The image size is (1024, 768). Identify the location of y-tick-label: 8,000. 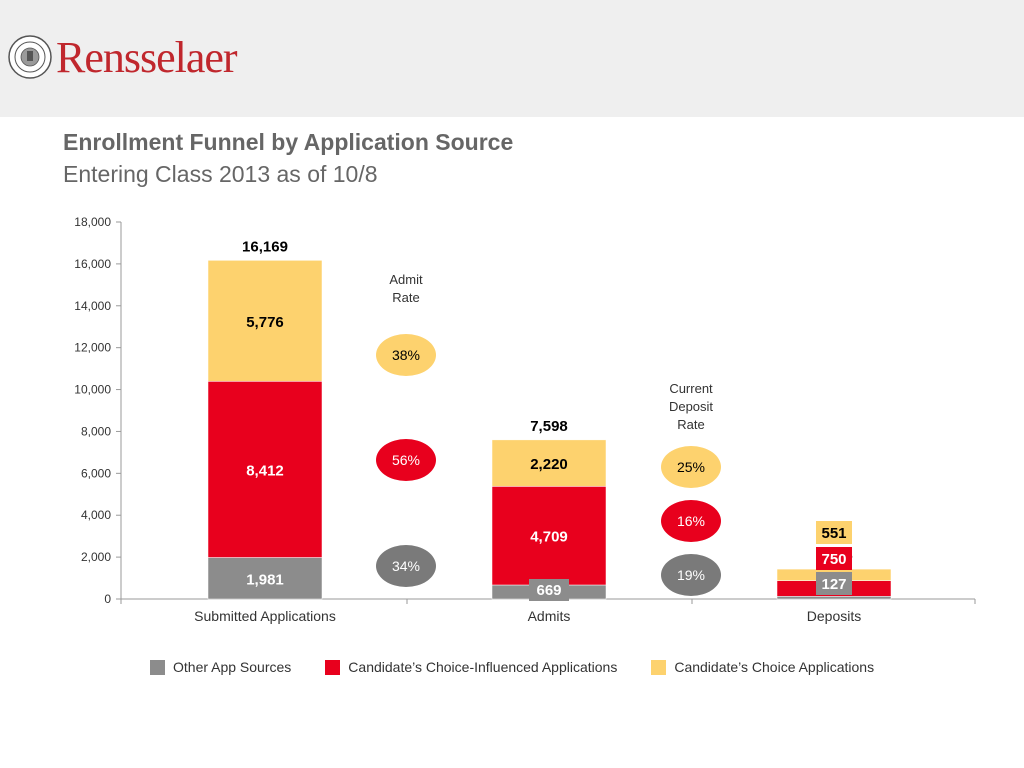
(96, 431).